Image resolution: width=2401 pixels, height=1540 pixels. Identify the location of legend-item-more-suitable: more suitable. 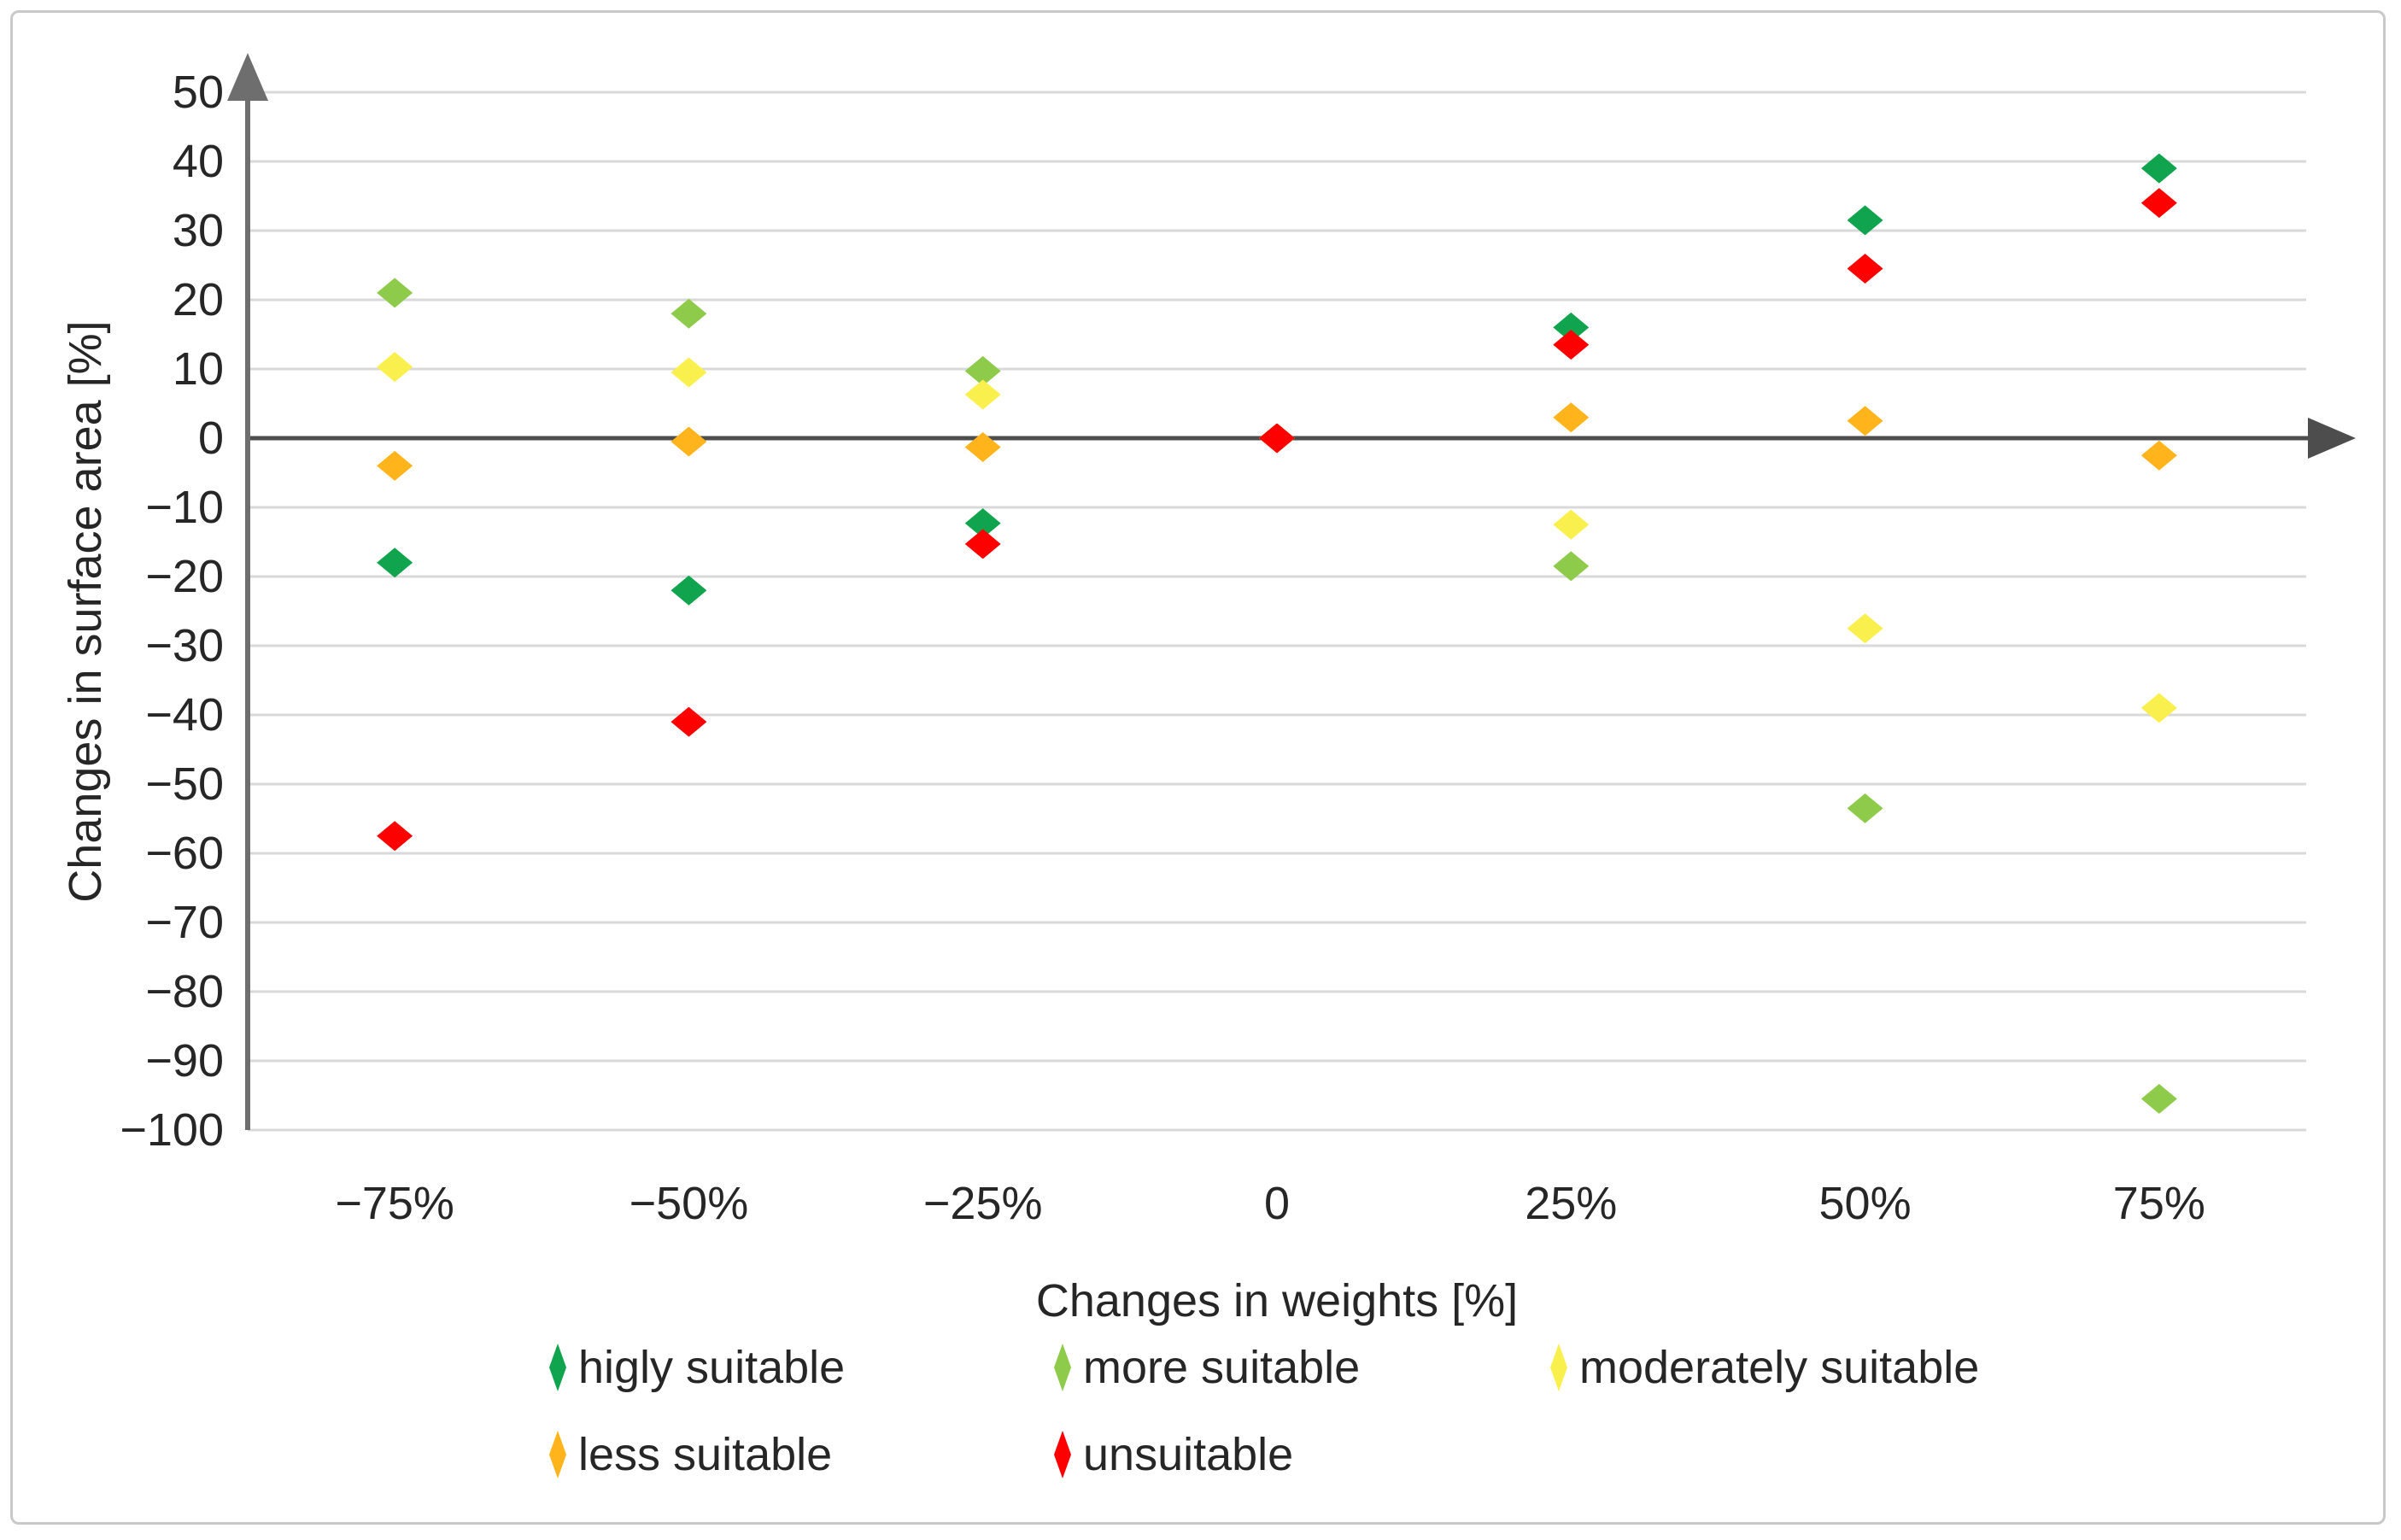
(1207, 1367).